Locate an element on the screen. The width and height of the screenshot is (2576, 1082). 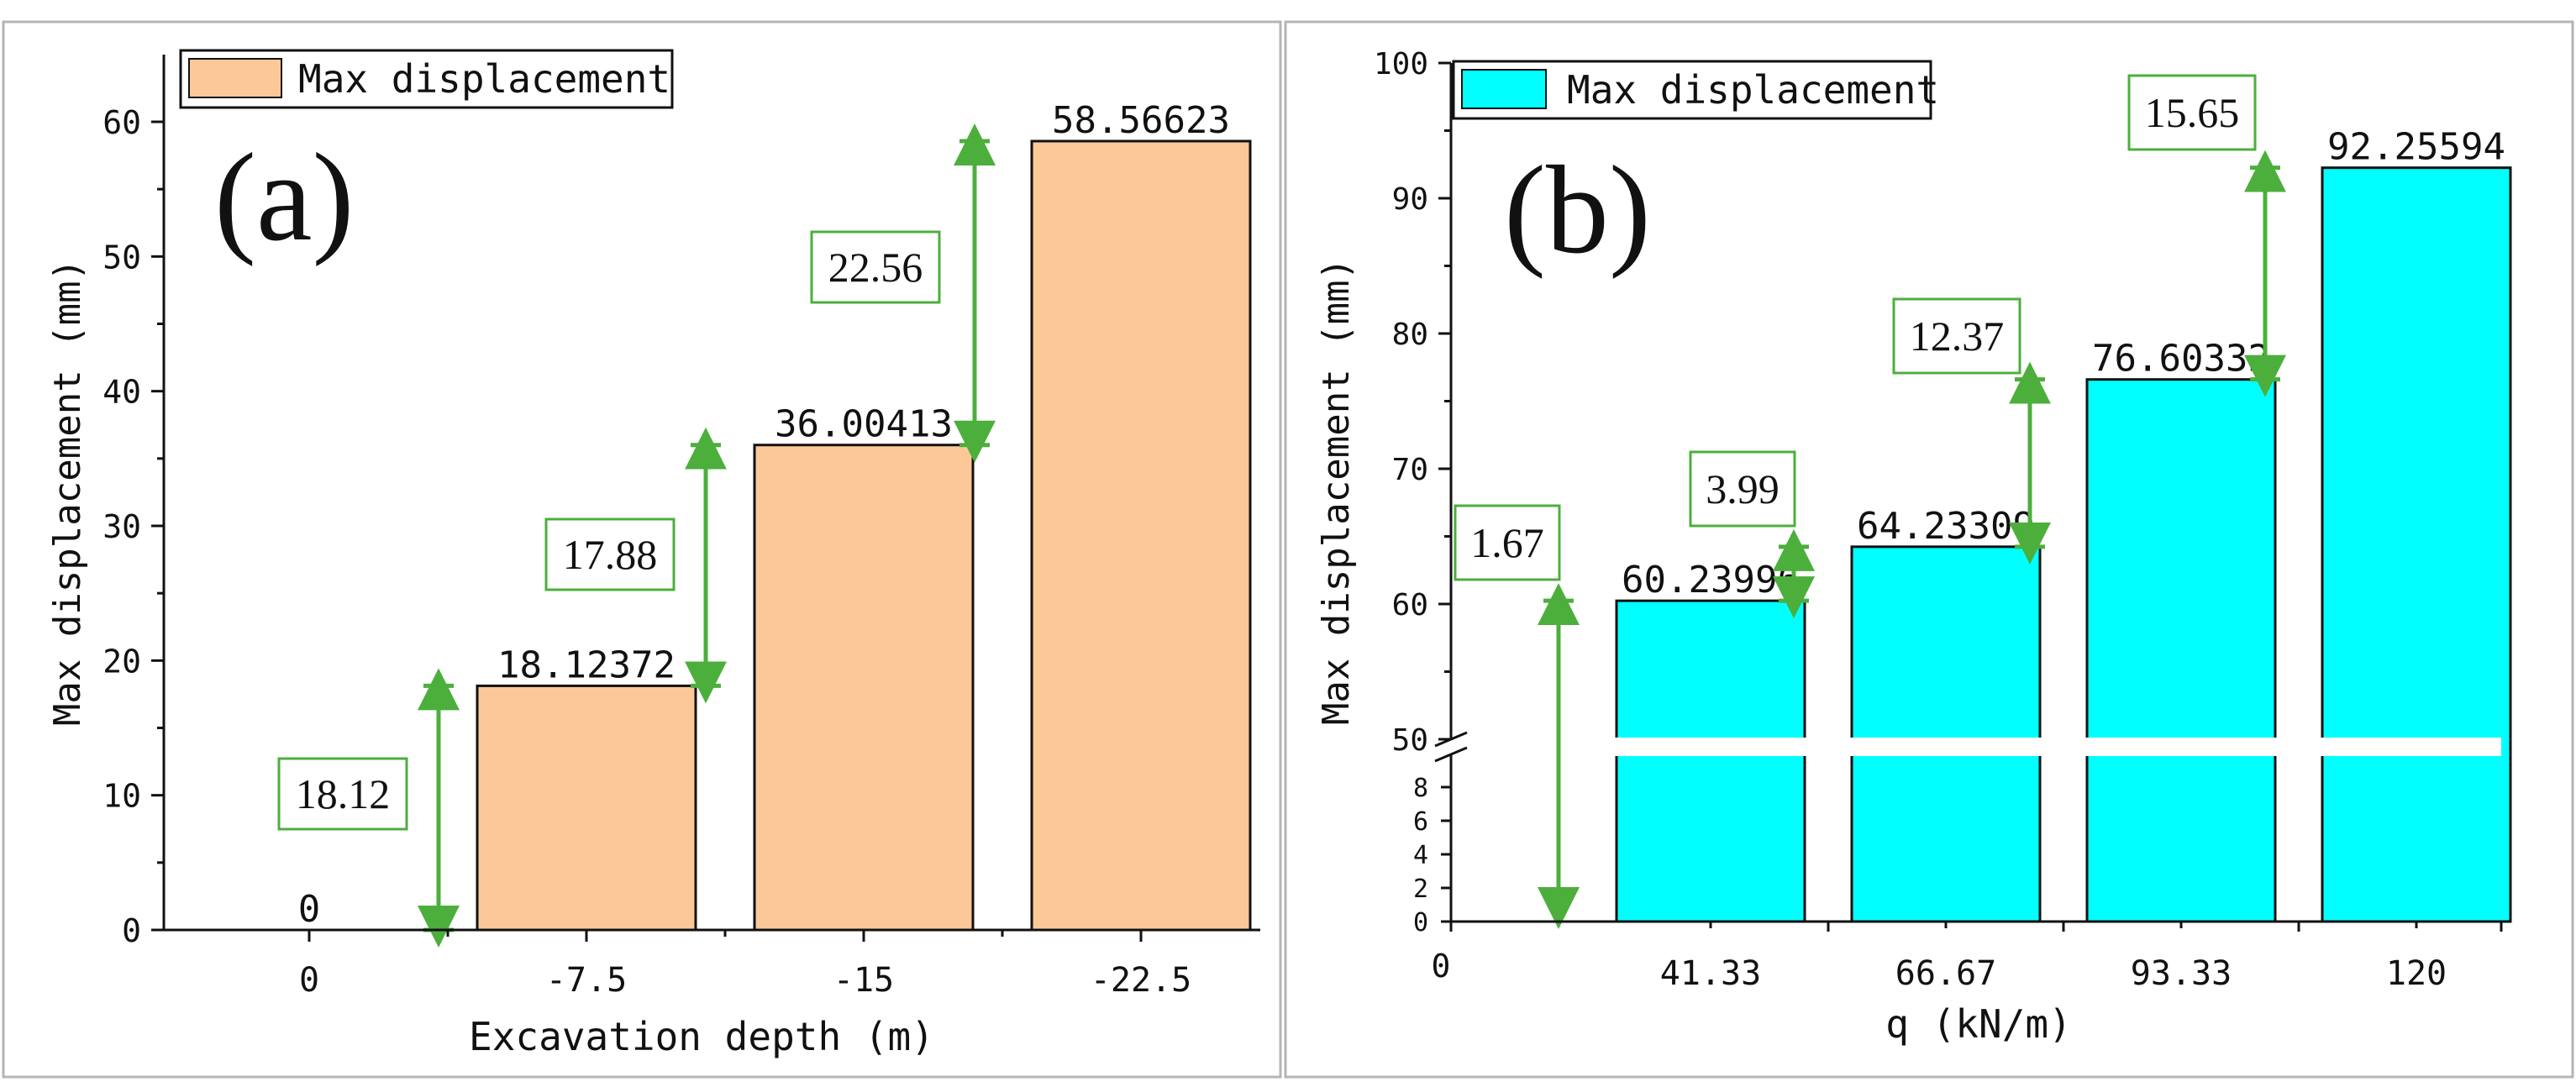
x-tick-b-label: 120 is located at coordinates (2416, 973).